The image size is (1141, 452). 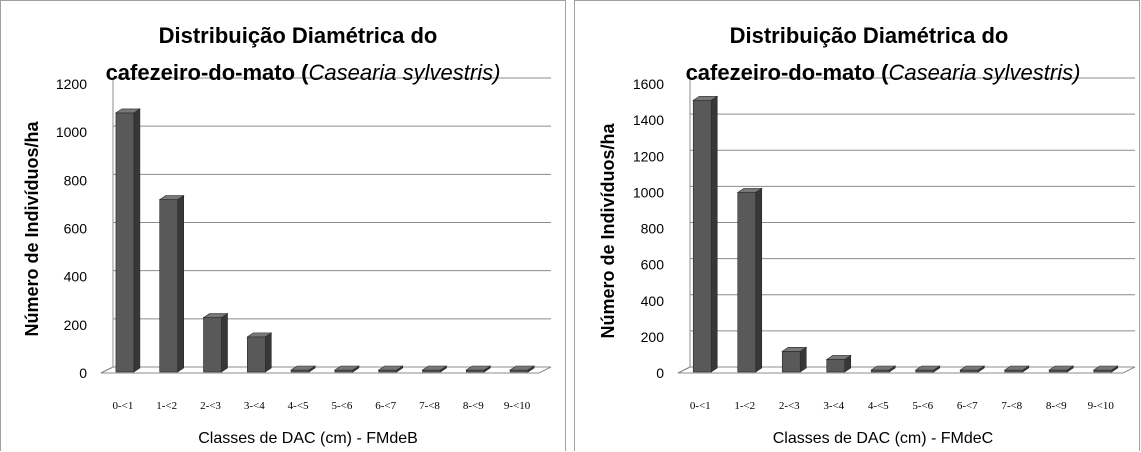 What do you see at coordinates (648, 84) in the screenshot?
I see `y-tick-label: 1600` at bounding box center [648, 84].